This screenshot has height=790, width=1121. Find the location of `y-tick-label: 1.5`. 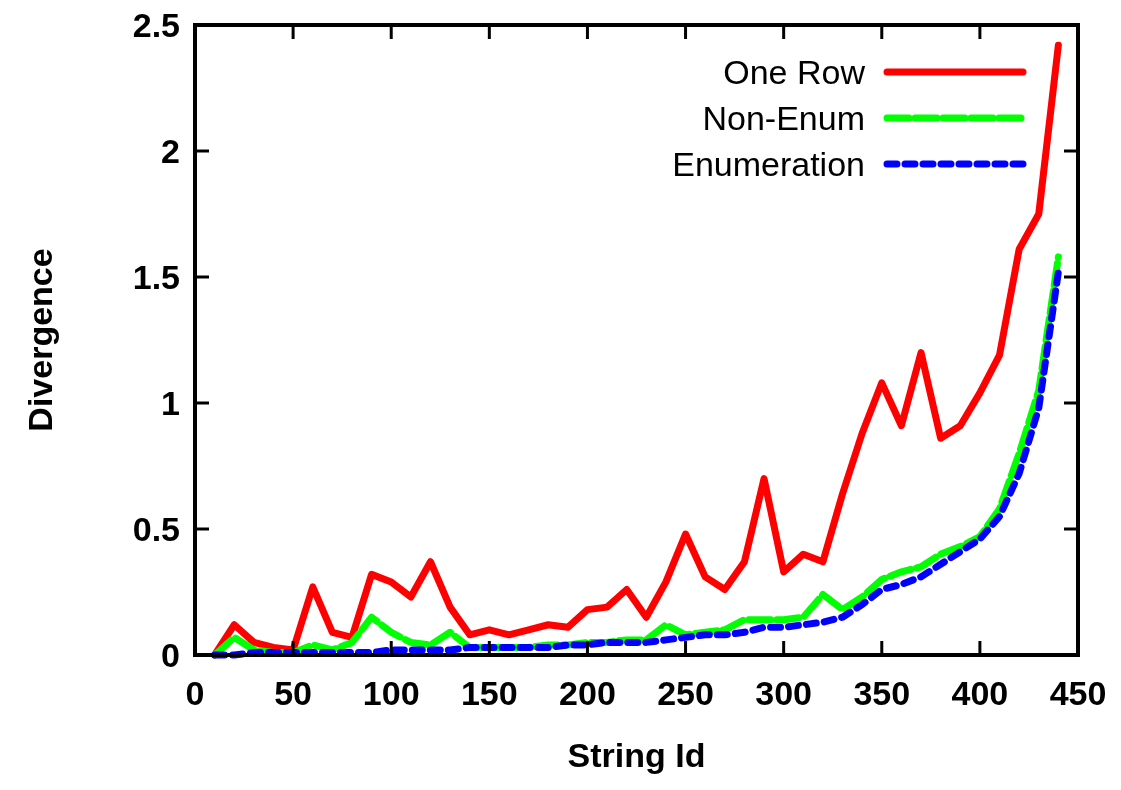

y-tick-label: 1.5 is located at coordinates (156, 276).